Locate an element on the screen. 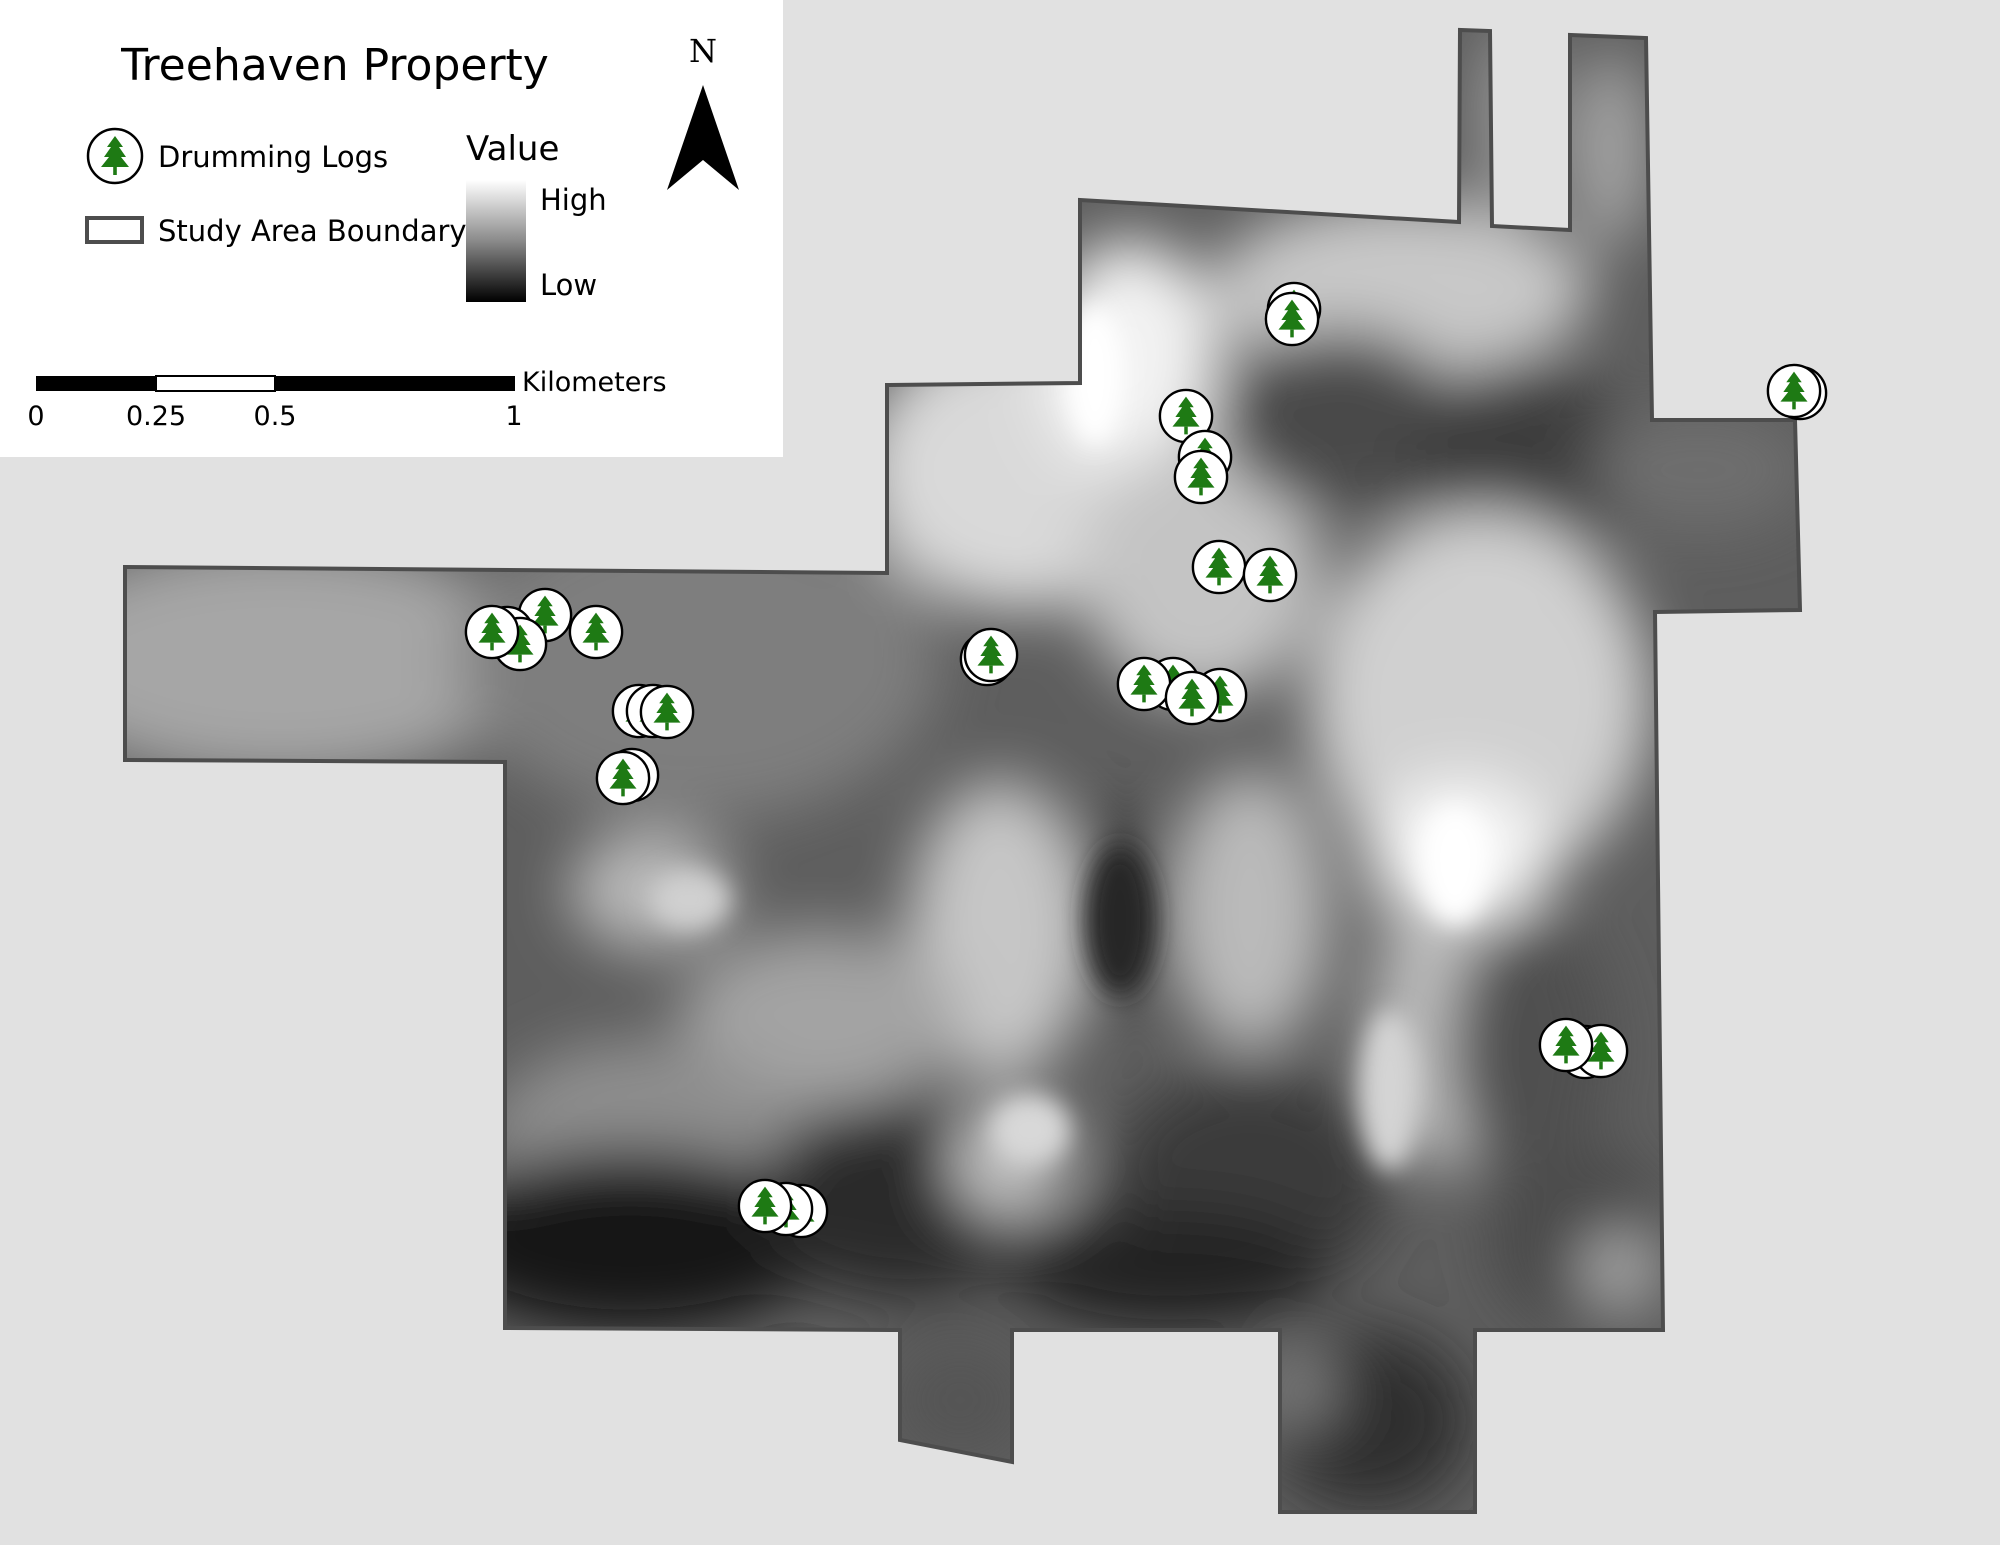 This screenshot has width=2000, height=1545. value-gradient-swatch is located at coordinates (496, 241).